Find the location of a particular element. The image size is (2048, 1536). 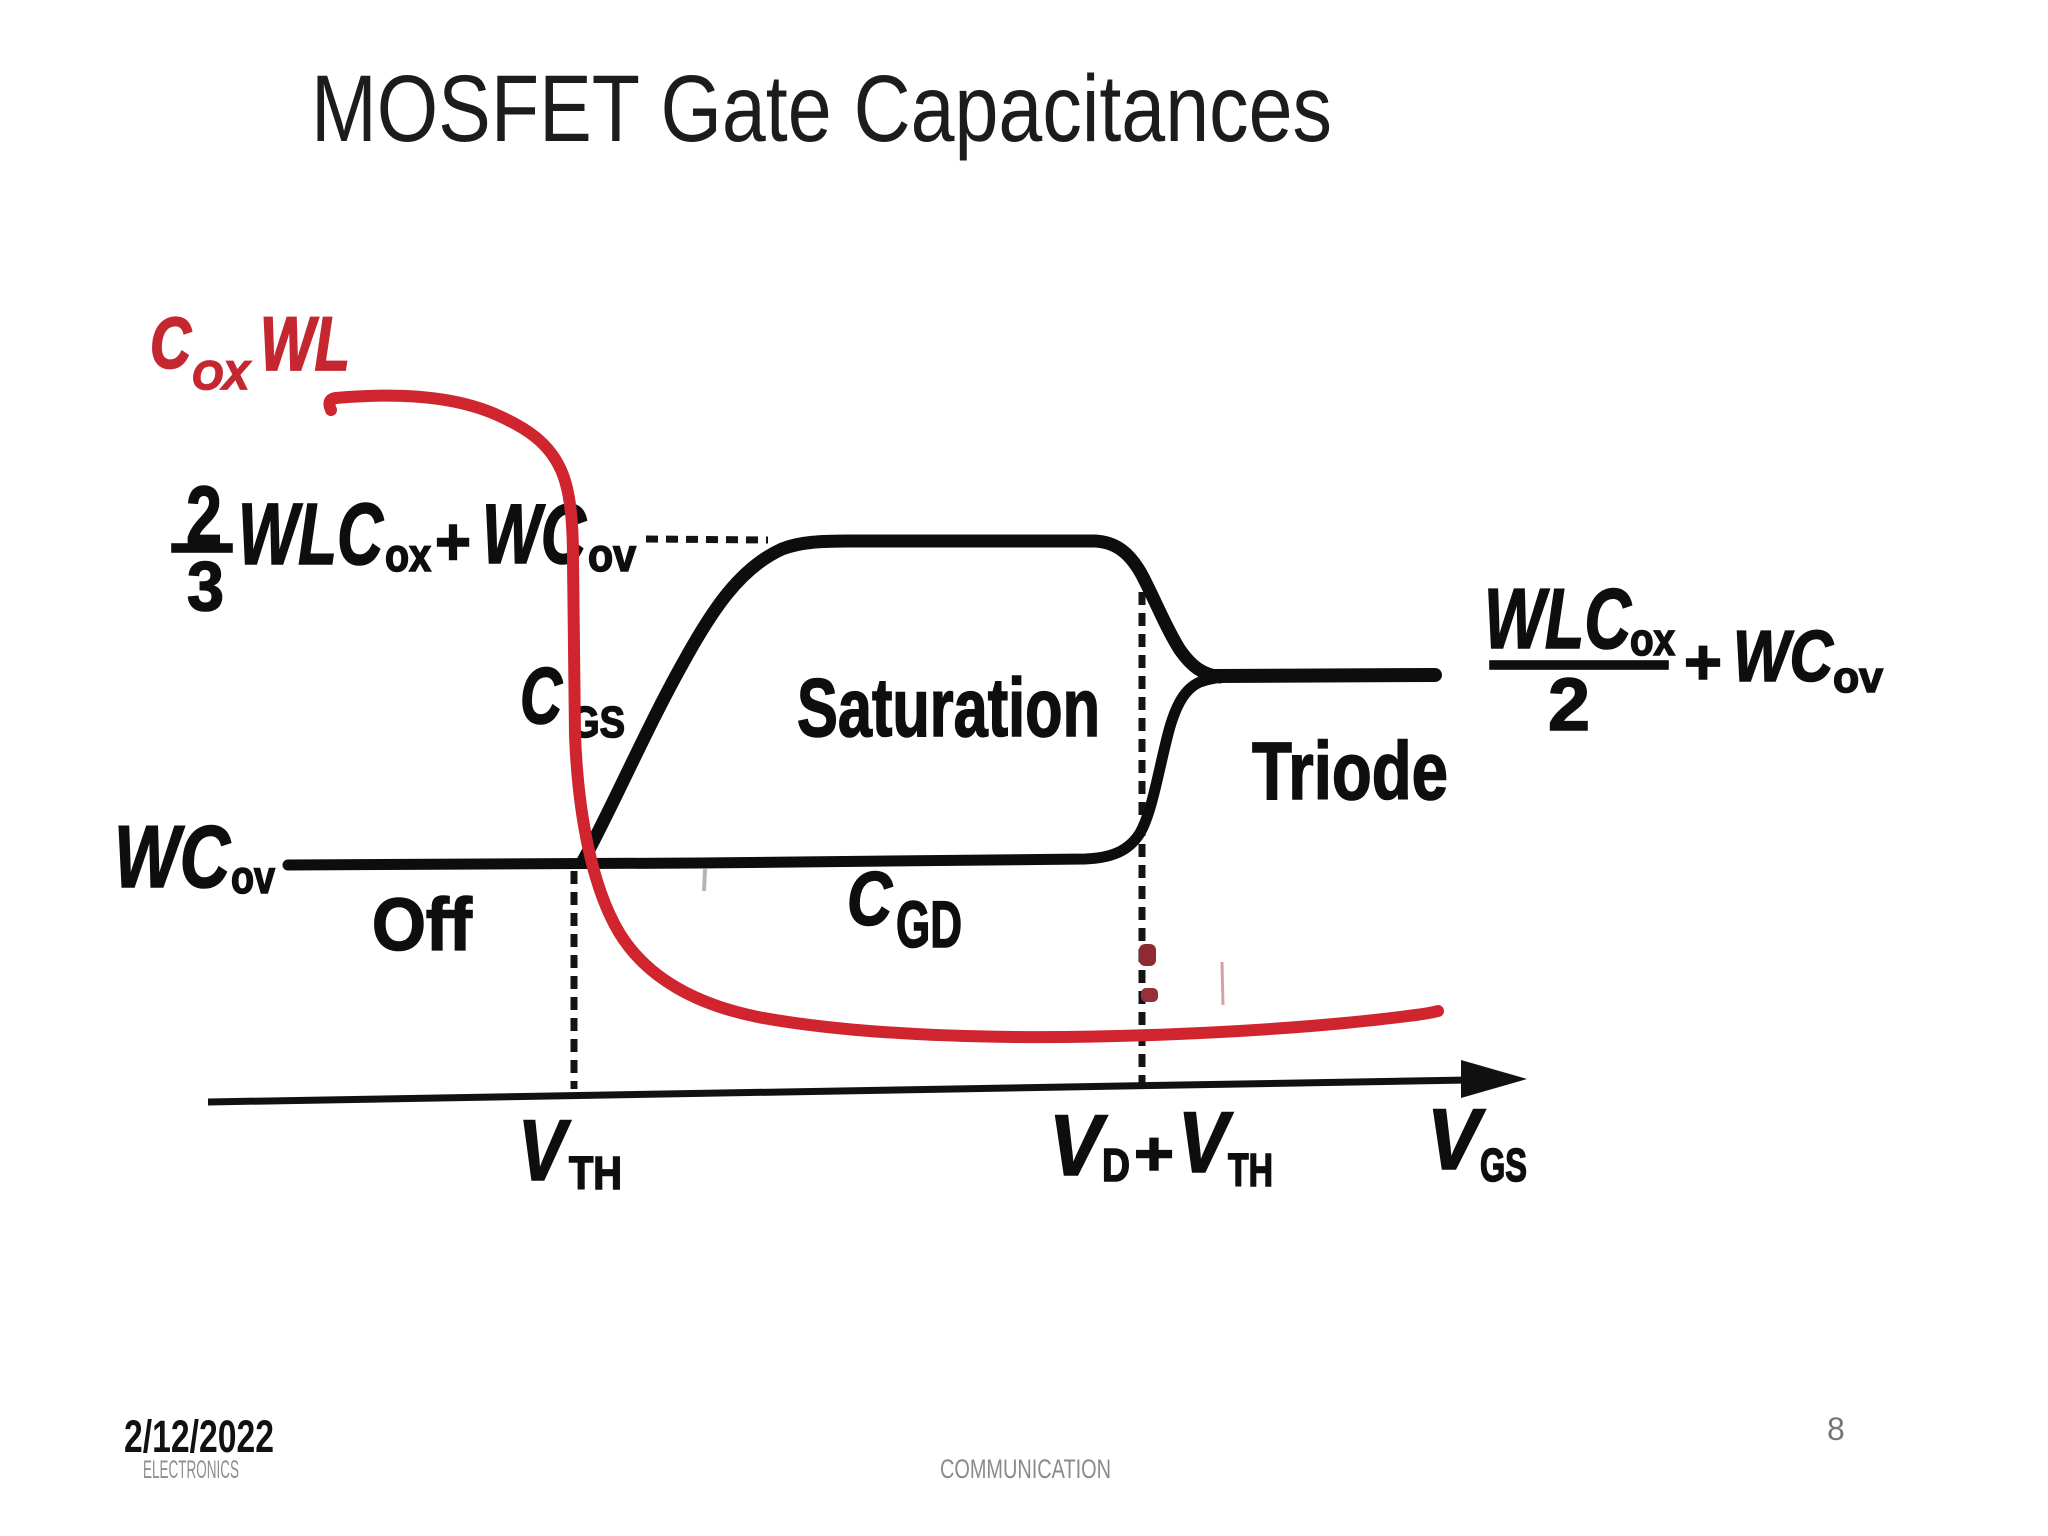

svg-text: Saturation is located at coordinates (948, 707).